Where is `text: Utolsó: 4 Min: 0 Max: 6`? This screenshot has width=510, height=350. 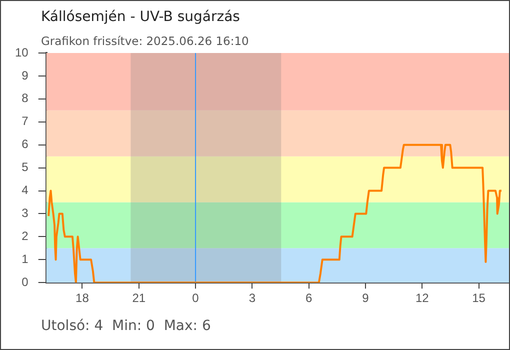
text: Utolsó: 4 Min: 0 Max: 6 is located at coordinates (126, 326).